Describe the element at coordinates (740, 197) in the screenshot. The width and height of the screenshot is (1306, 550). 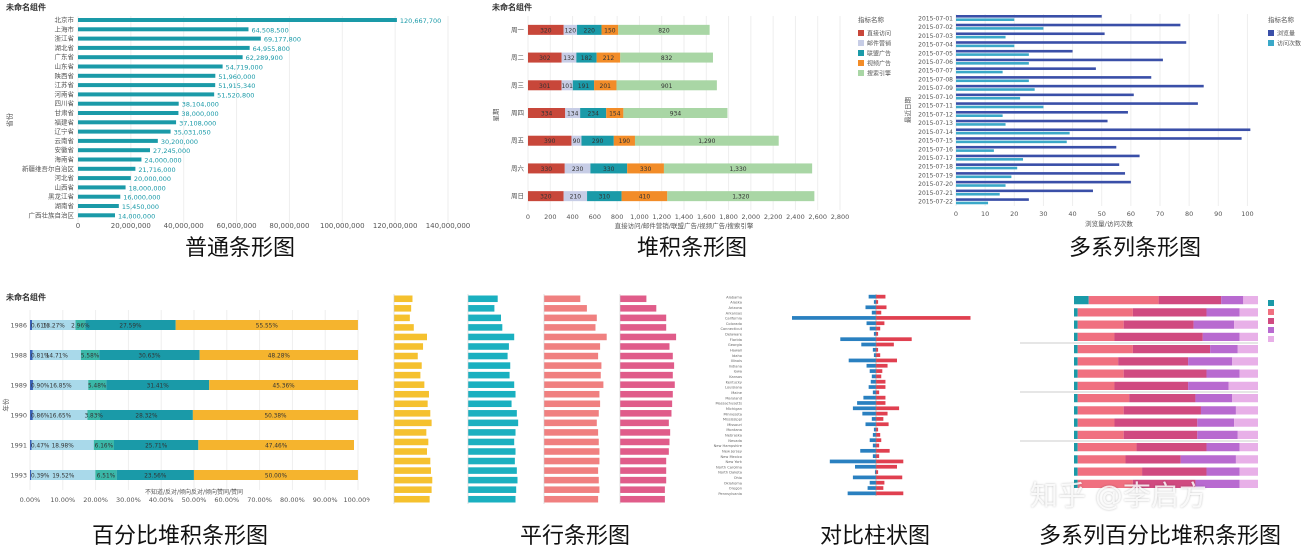
I see `data-label: 1,320` at that location.